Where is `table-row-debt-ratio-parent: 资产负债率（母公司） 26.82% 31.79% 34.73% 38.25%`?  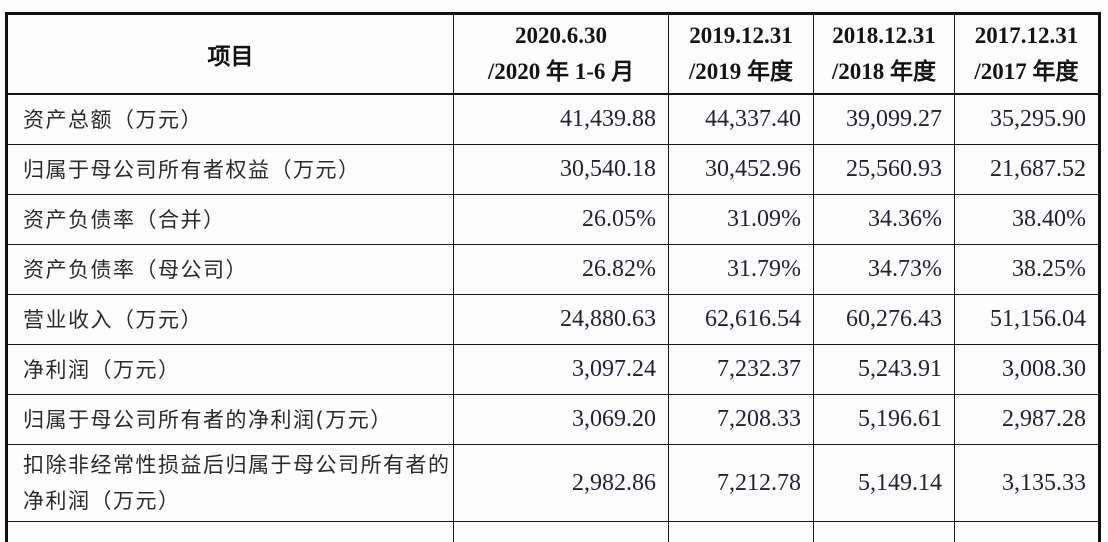 table-row-debt-ratio-parent: 资产负债率（母公司） 26.82% 31.79% 34.73% 38.25% is located at coordinates (553, 270).